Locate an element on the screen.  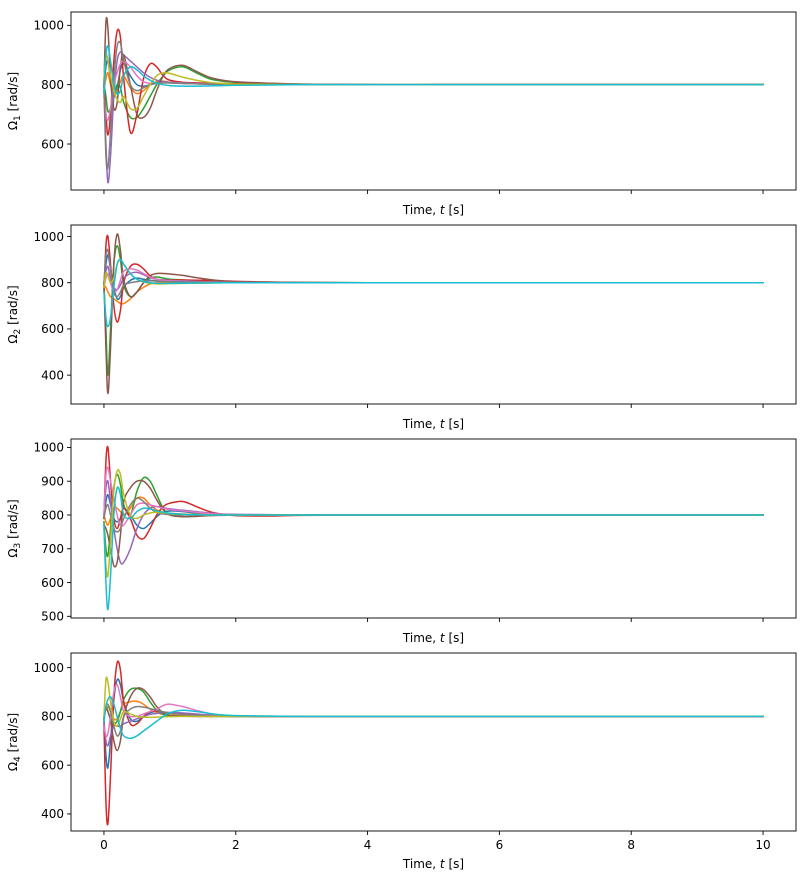
x-tick-label: 10 is located at coordinates (762, 845).